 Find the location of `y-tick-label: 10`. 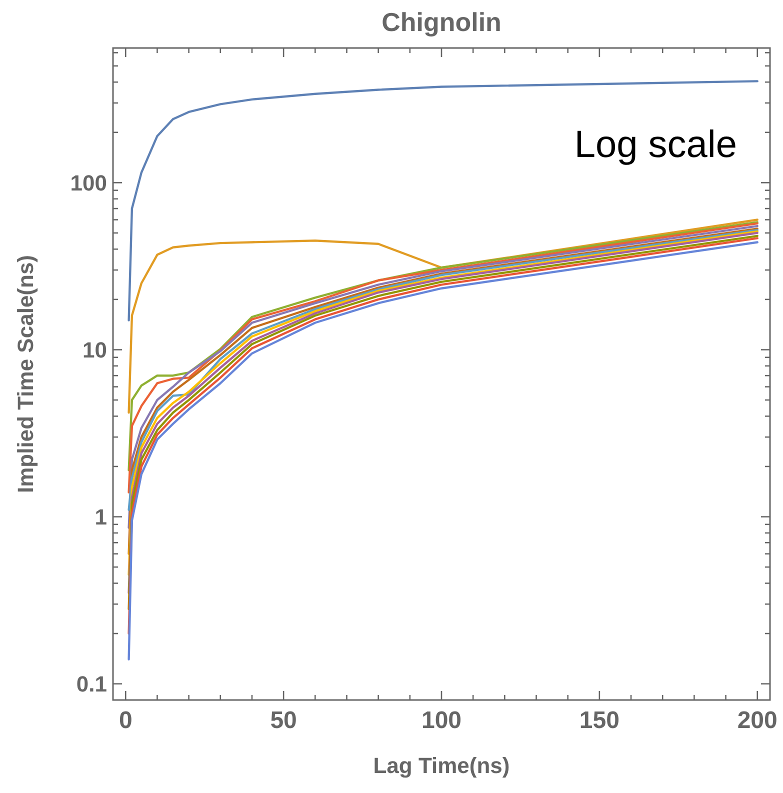

y-tick-label: 10 is located at coordinates (94, 349).